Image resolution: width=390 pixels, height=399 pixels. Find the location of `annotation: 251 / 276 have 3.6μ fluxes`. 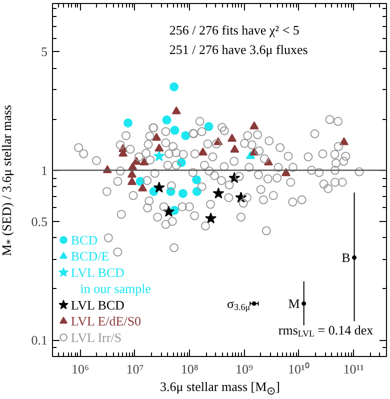

annotation: 251 / 276 have 3.6μ fluxes is located at coordinates (238, 50).